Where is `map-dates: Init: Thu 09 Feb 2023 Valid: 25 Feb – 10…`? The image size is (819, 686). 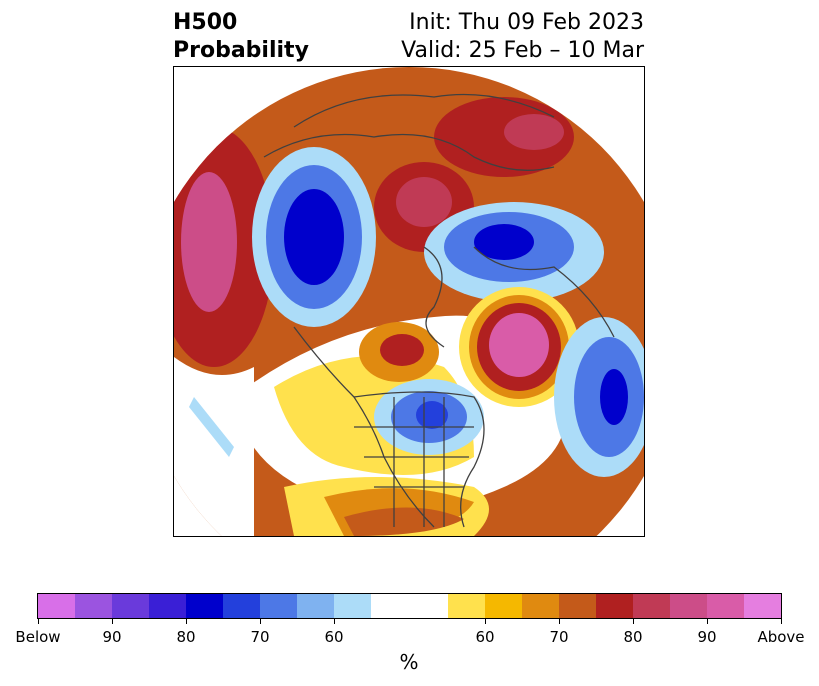
map-dates: Init: Thu 09 Feb 2023 Valid: 25 Feb – 10… is located at coordinates (522, 37).